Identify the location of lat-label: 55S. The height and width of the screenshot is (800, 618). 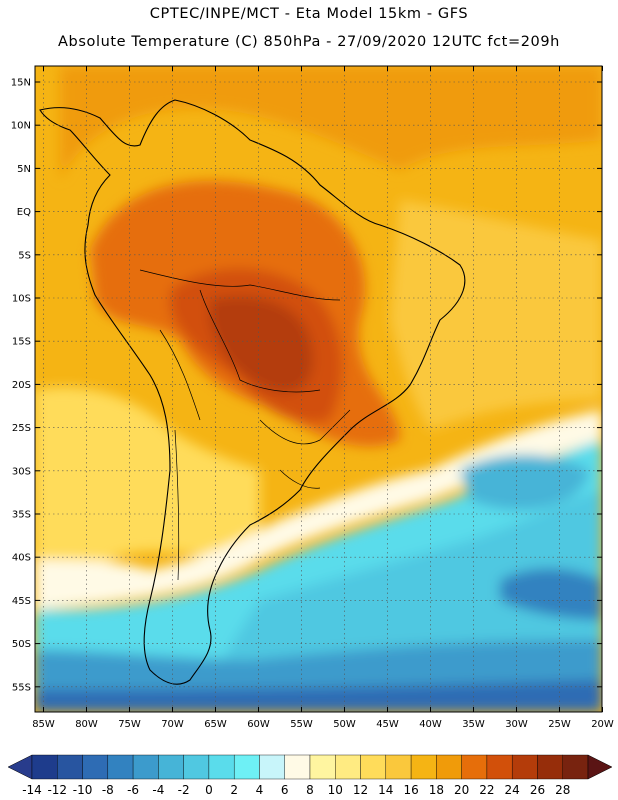
(21, 687).